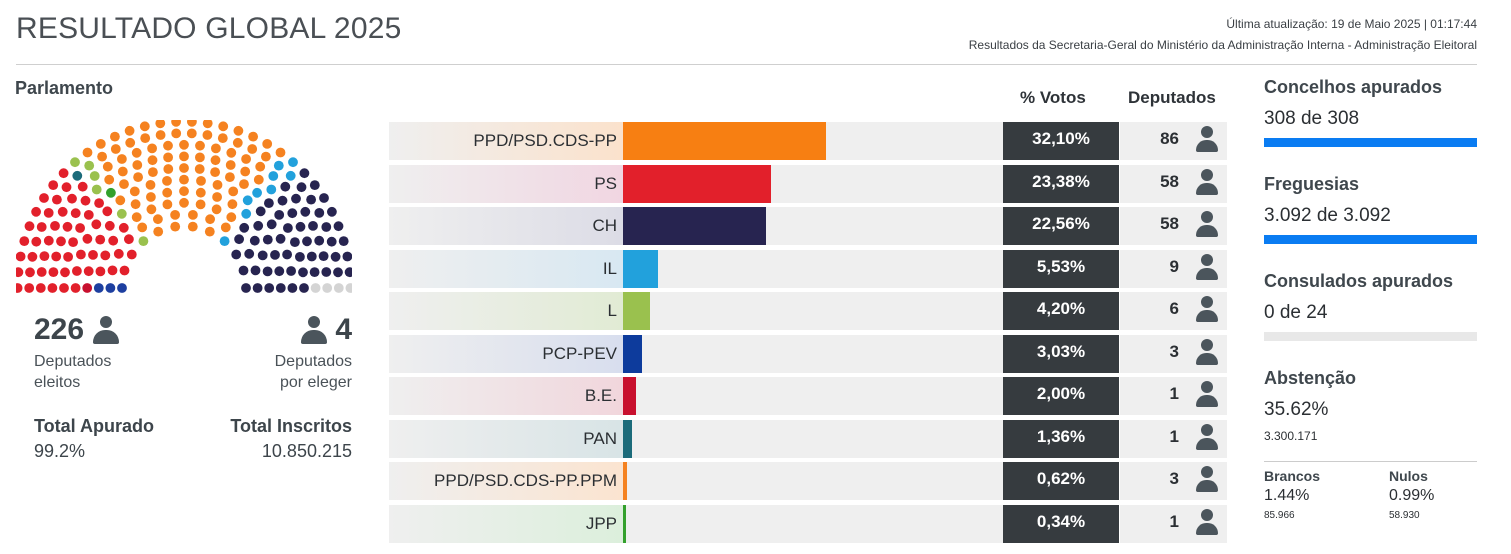 Image resolution: width=1511 pixels, height=554 pixels. Describe the element at coordinates (579, 353) in the screenshot. I see `party-name: PCP-PEV` at that location.